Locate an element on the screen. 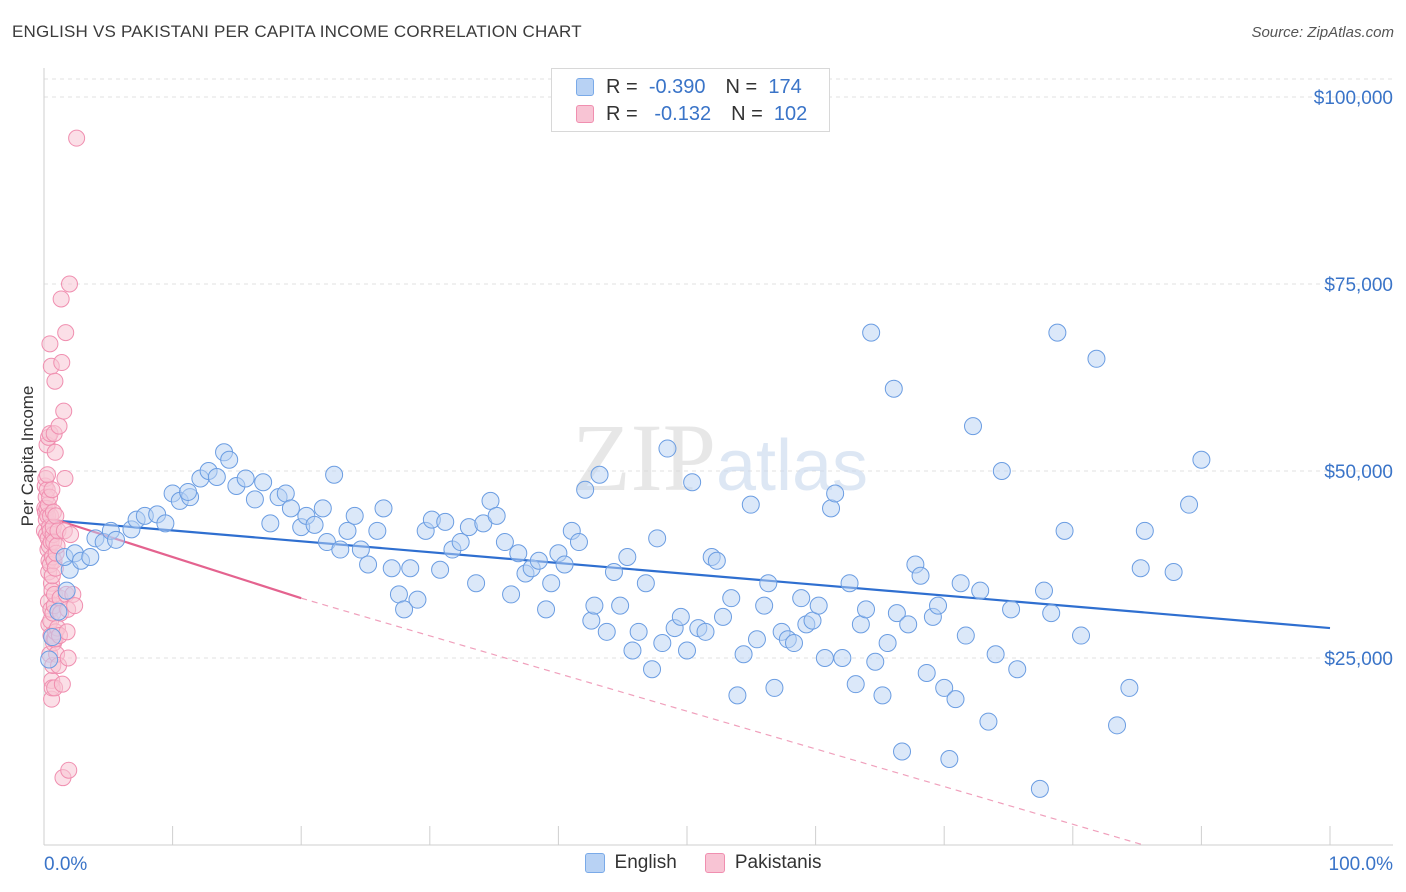 The width and height of the screenshot is (1406, 892). legend-item-pakistanis: Pakistanis is located at coordinates (762, 863).